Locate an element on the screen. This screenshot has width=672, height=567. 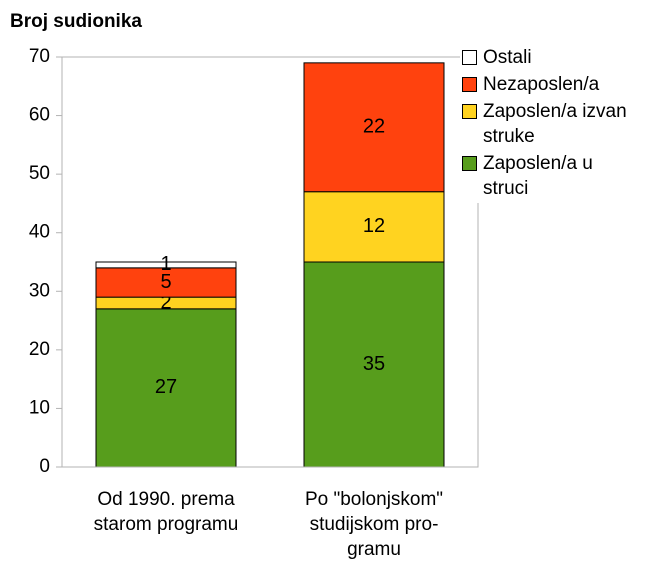
y-tick-label: 50 is located at coordinates (39, 173).